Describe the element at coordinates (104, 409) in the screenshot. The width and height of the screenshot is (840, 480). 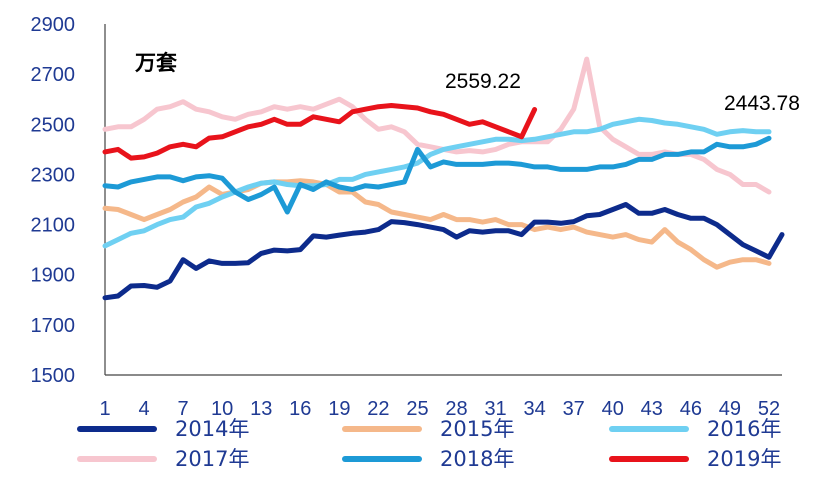
I see `x-tick-label: 1` at that location.